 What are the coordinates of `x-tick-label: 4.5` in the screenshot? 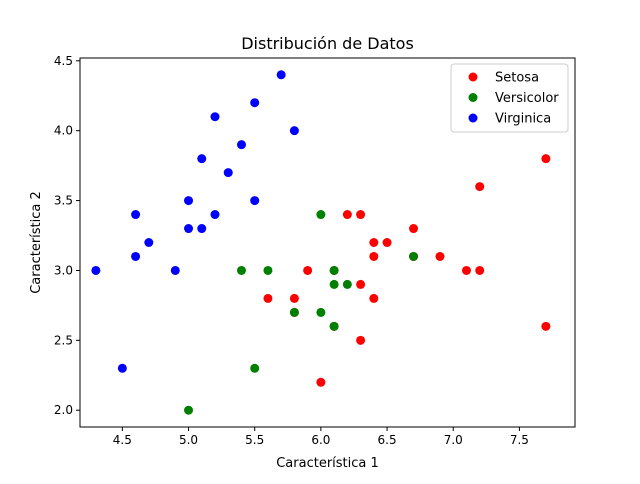 It's located at (122, 440).